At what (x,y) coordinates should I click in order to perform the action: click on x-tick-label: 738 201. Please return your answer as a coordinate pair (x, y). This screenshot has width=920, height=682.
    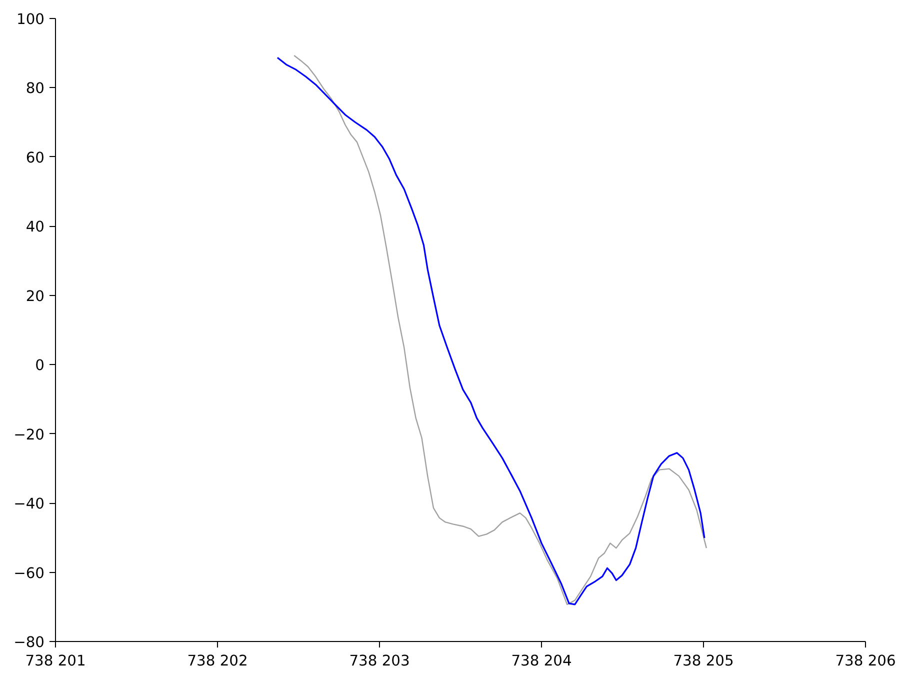
    Looking at the image, I should click on (55, 661).